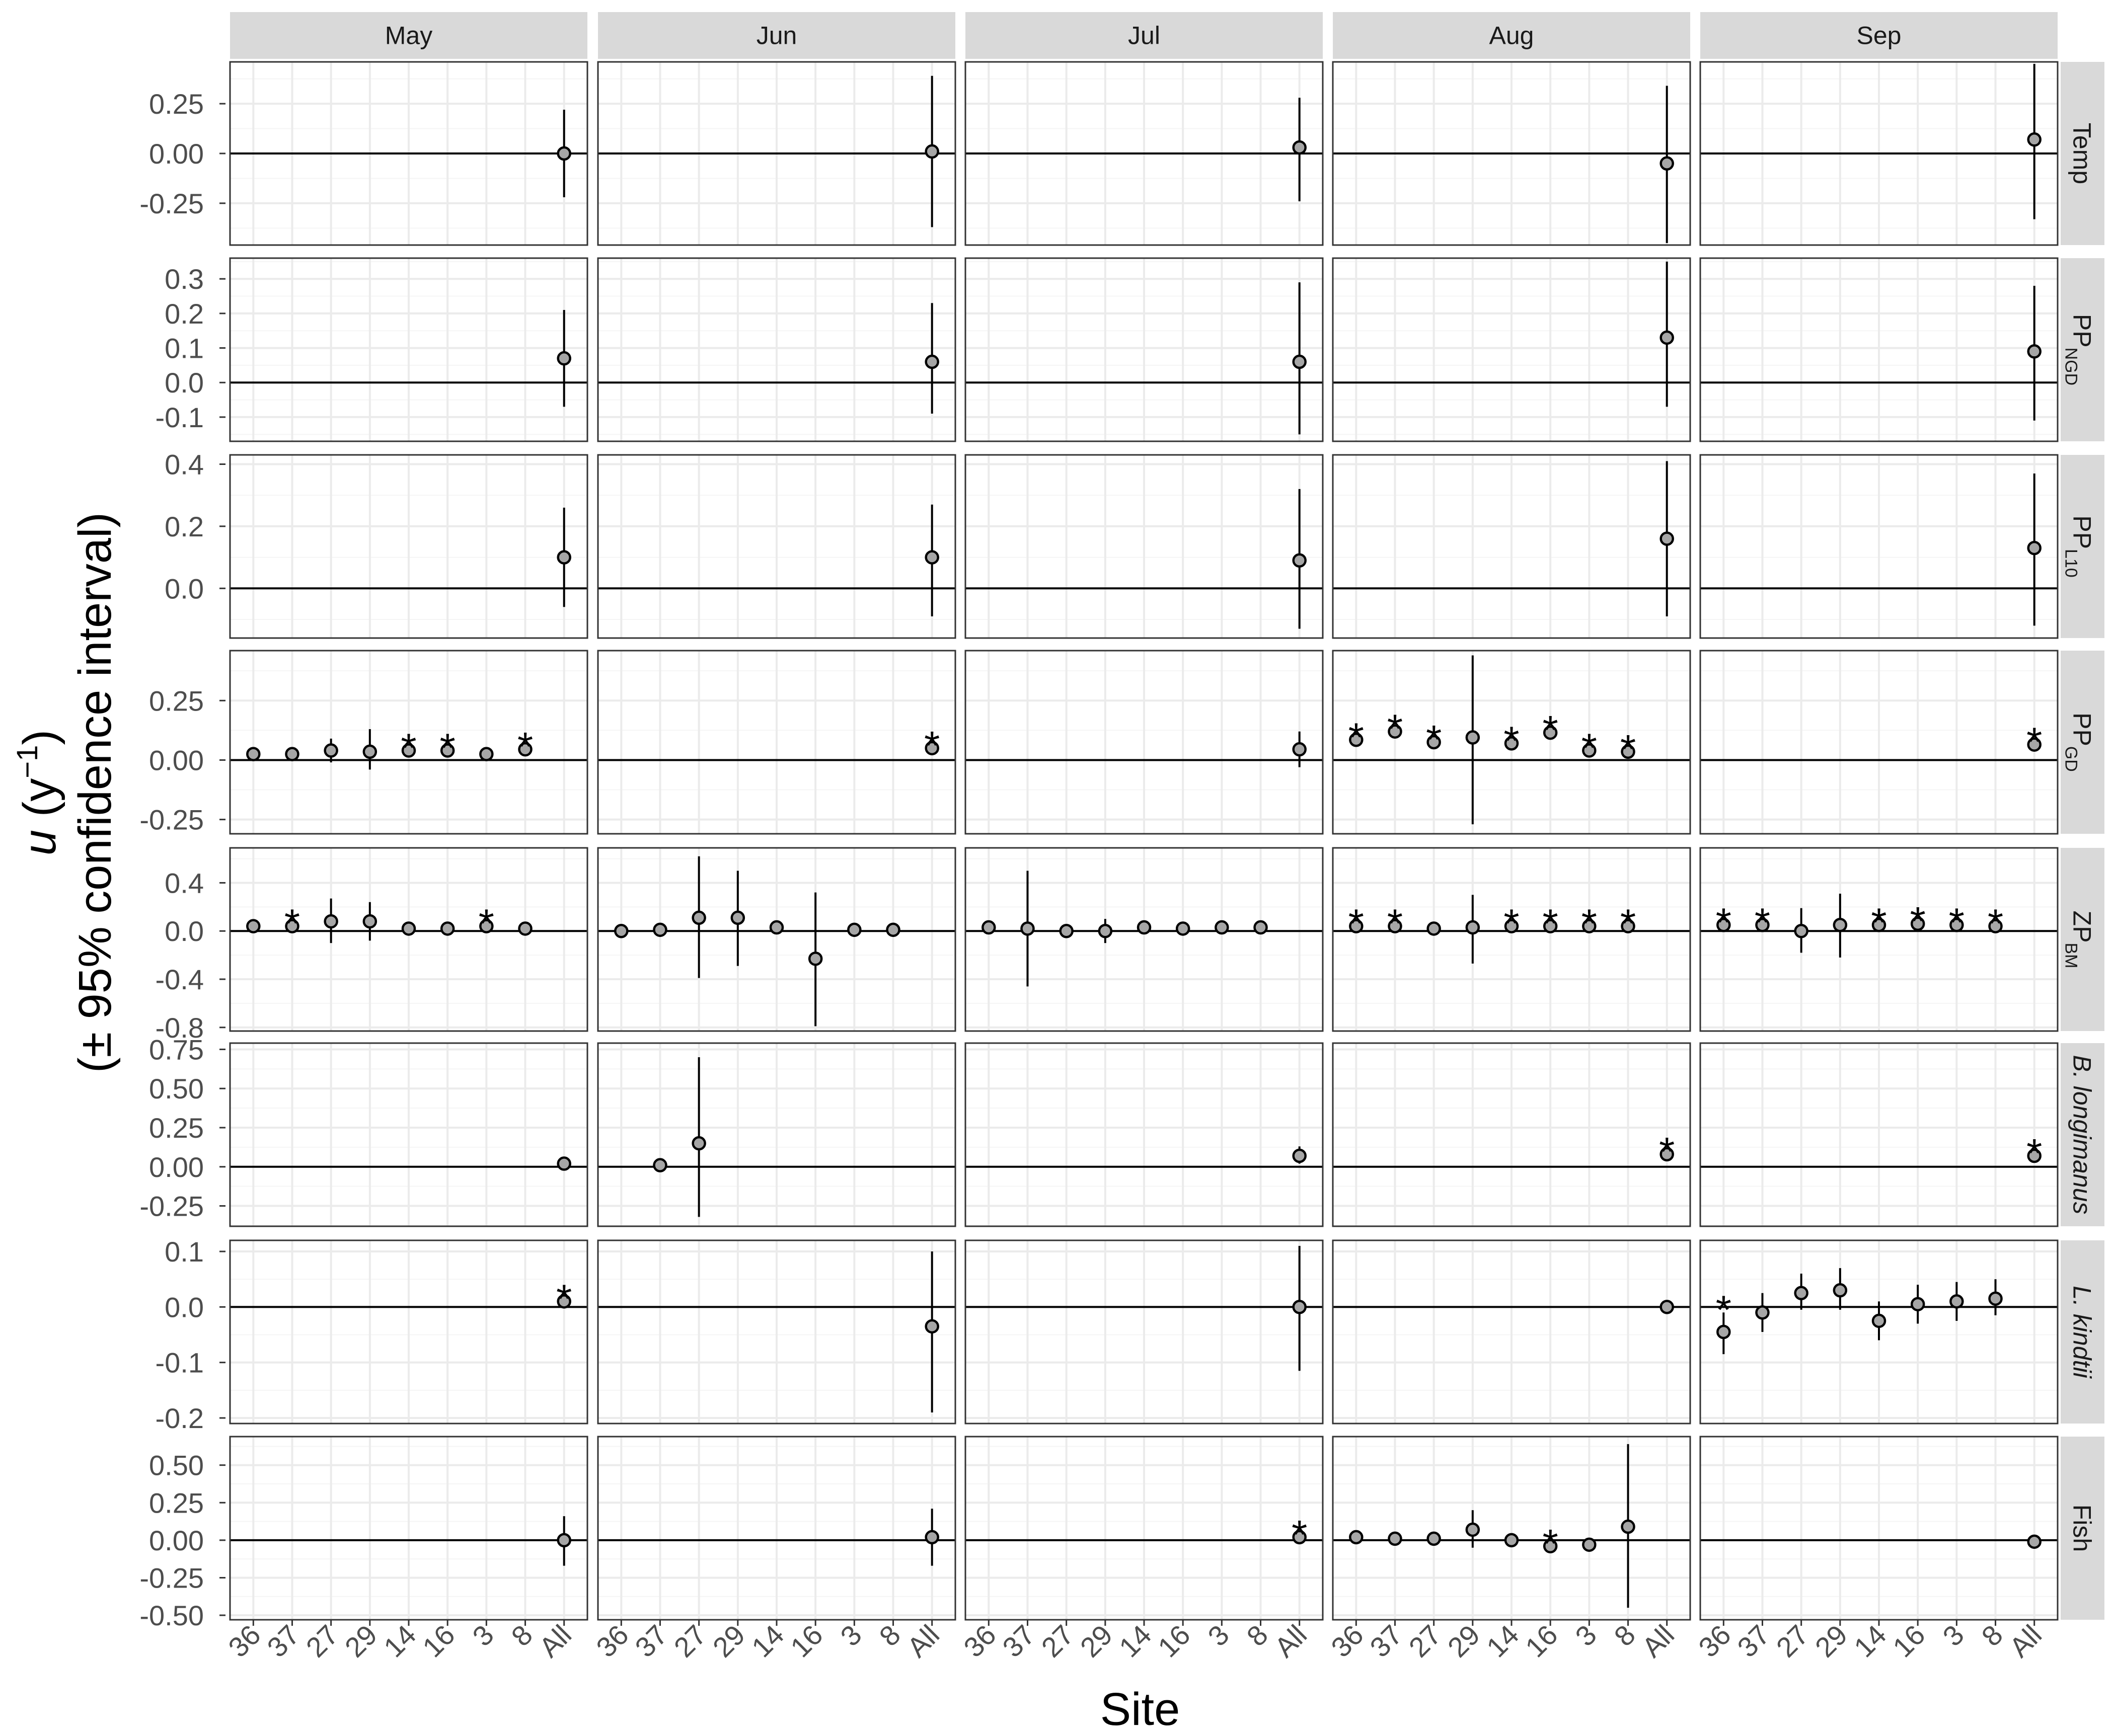 This screenshot has width=2114, height=1736. What do you see at coordinates (2079, 742) in the screenshot?
I see `row-strip-label: PPGD` at bounding box center [2079, 742].